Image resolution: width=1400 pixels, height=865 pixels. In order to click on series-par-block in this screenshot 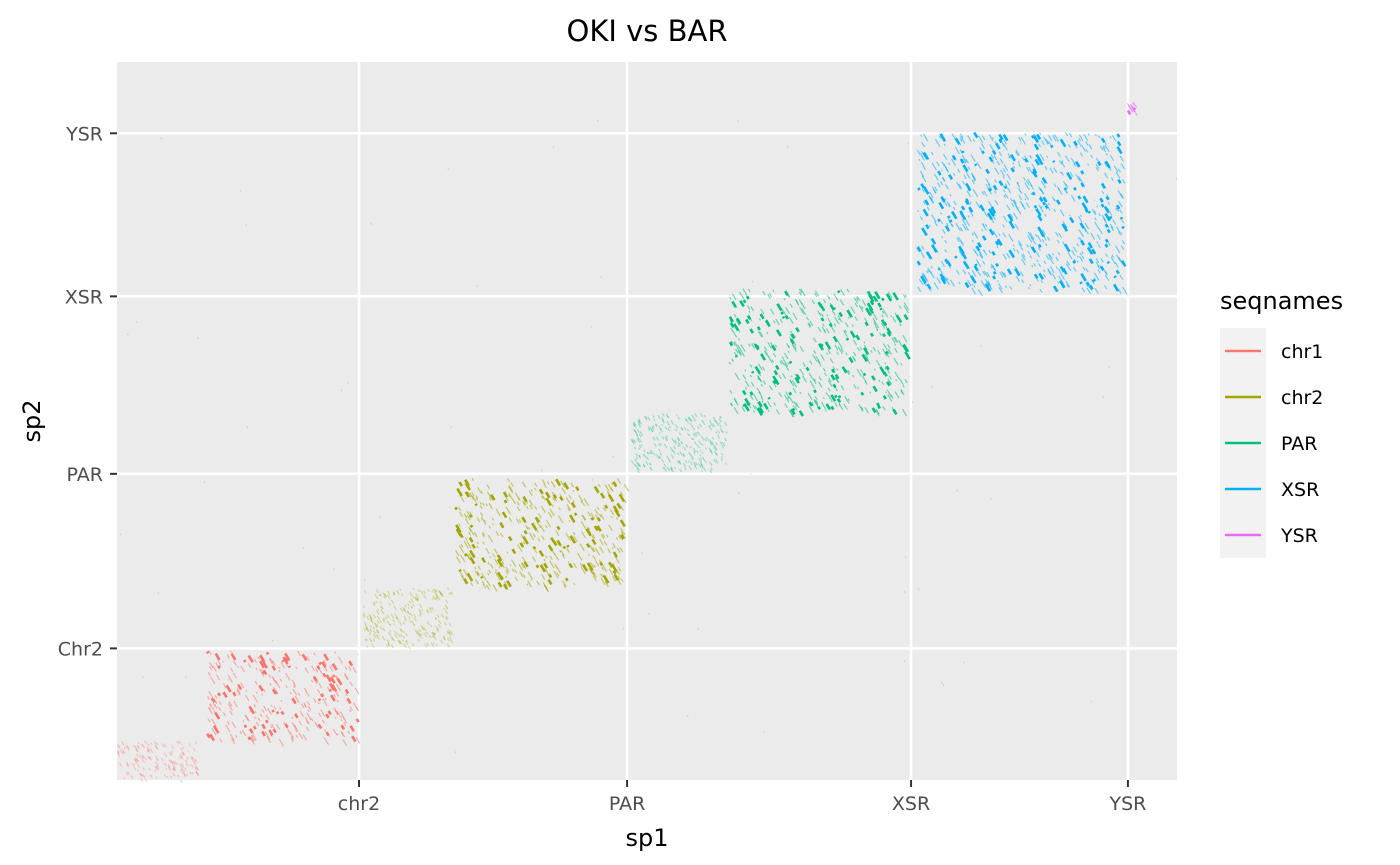, I will do `click(819, 353)`.